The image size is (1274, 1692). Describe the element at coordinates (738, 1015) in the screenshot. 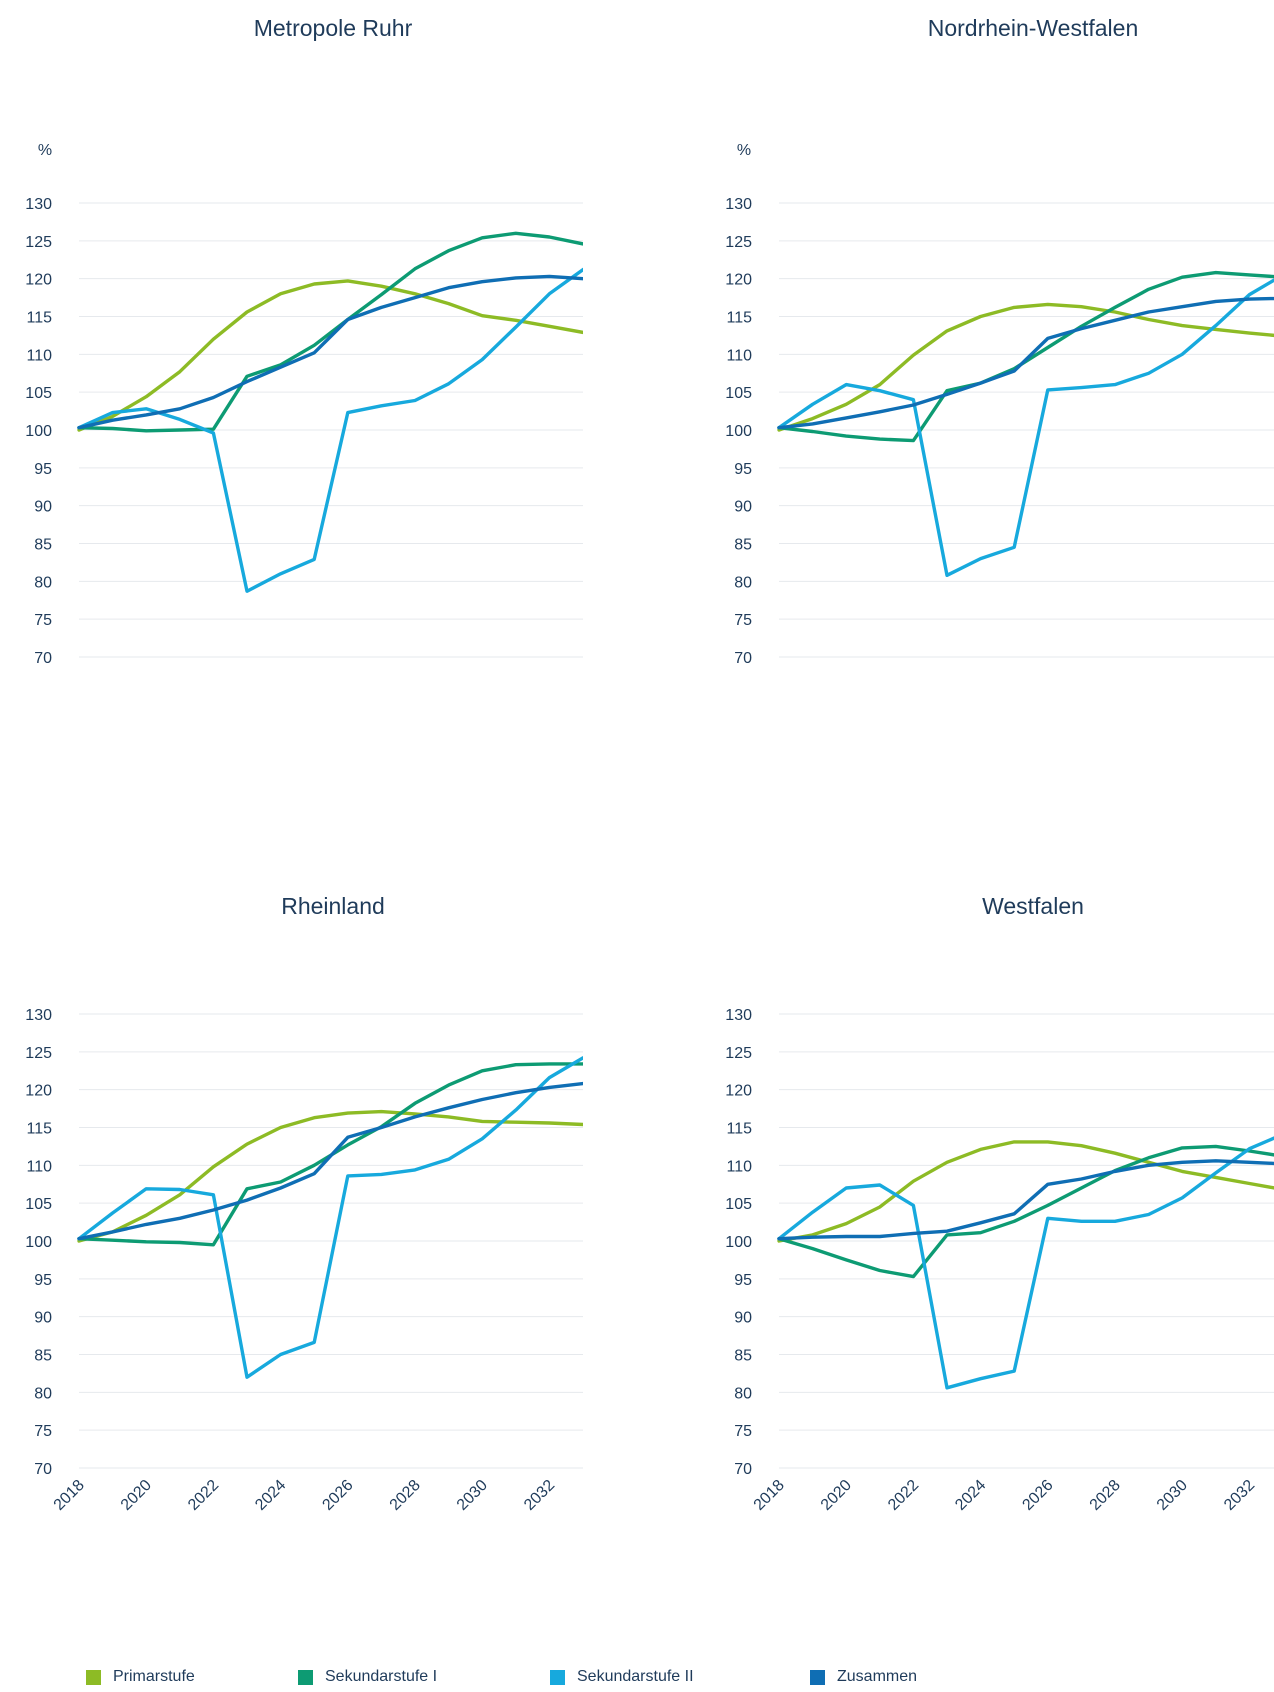

I see `panel-westfalen-y-tick-130: 130` at that location.